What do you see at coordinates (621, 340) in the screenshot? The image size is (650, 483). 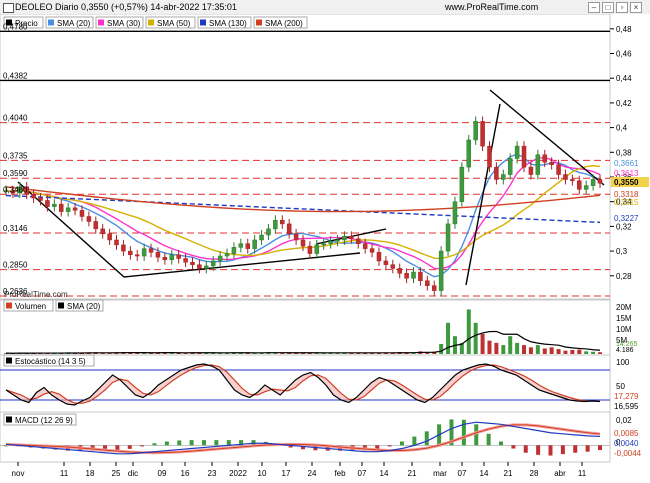 I see `volume-axis-label: 5M` at bounding box center [621, 340].